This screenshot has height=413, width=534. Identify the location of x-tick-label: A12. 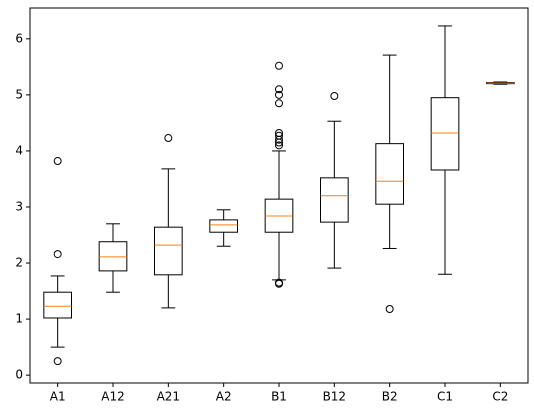
(112, 397).